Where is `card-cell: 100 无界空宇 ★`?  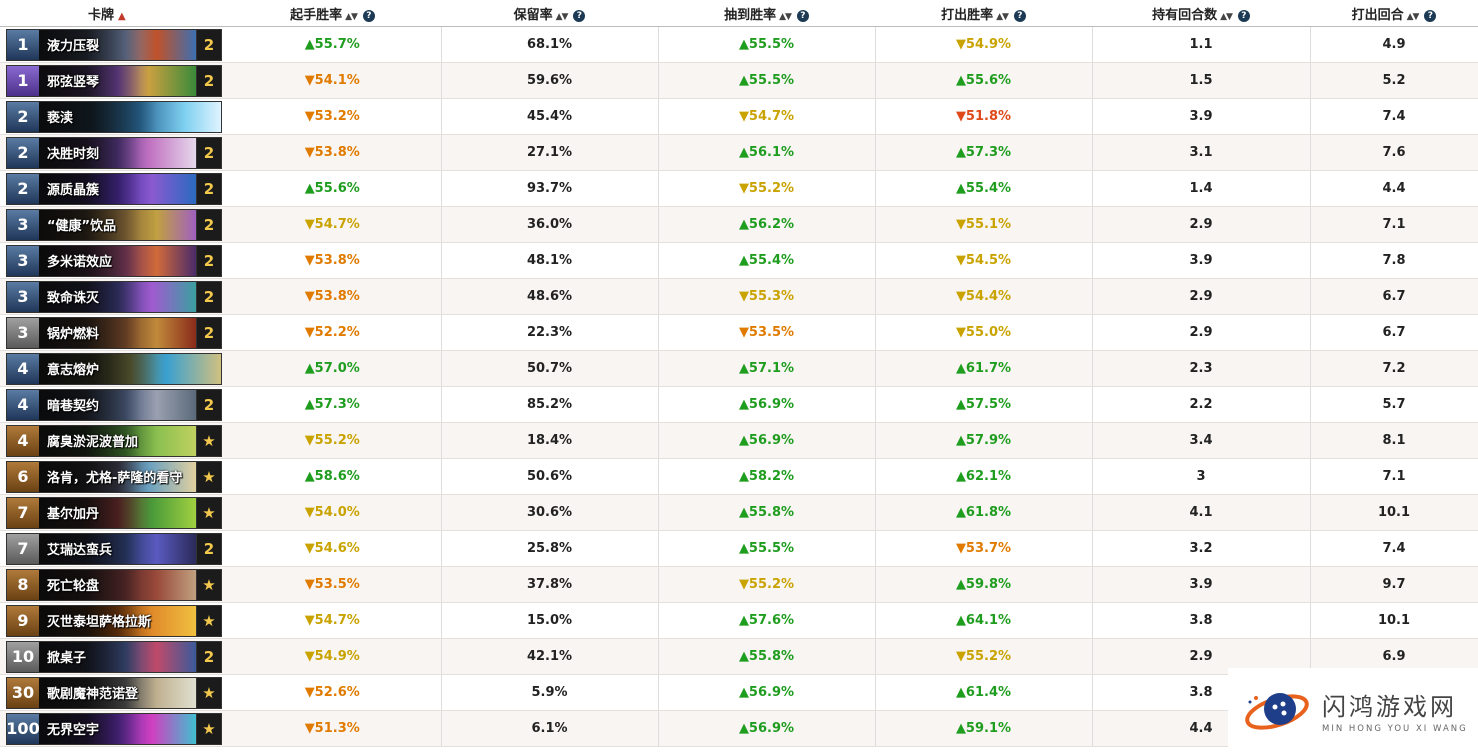 card-cell: 100 无界空宇 ★ is located at coordinates (112, 728).